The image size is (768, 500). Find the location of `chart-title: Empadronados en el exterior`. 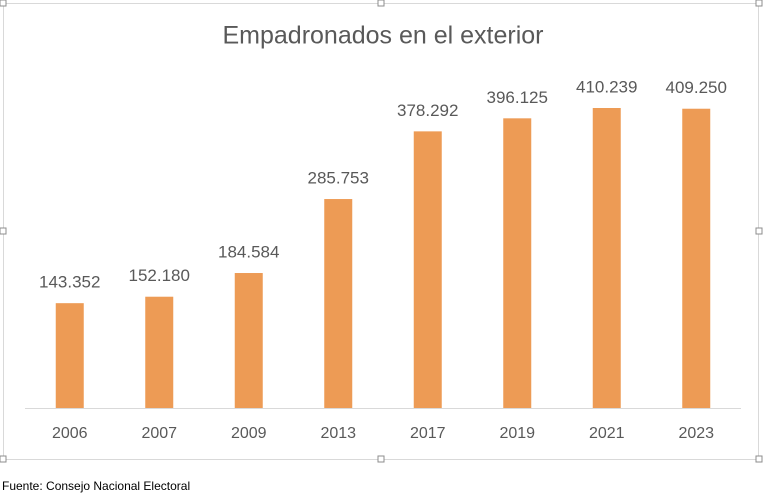

chart-title: Empadronados en el exterior is located at coordinates (382, 36).